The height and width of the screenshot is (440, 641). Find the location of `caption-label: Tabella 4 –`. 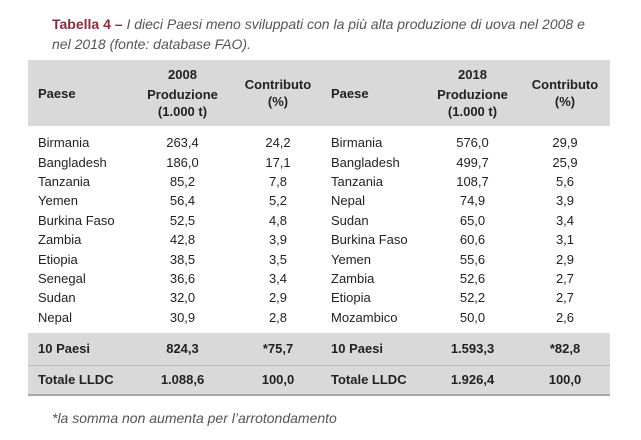

caption-label: Tabella 4 – is located at coordinates (87, 24).